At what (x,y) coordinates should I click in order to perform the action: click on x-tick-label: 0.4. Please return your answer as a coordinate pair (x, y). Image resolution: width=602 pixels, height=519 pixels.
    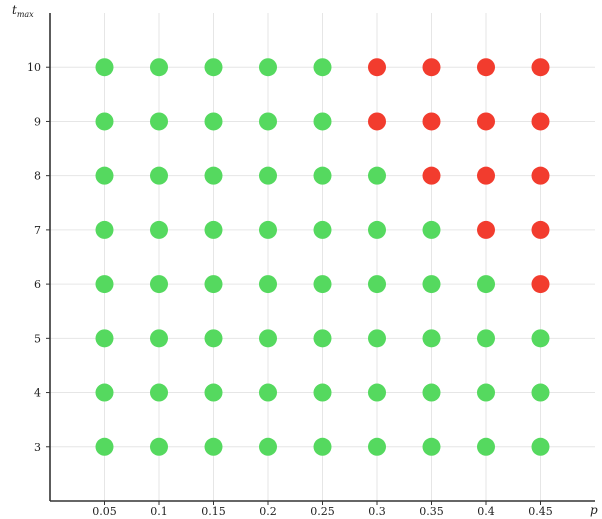
    Looking at the image, I should click on (486, 511).